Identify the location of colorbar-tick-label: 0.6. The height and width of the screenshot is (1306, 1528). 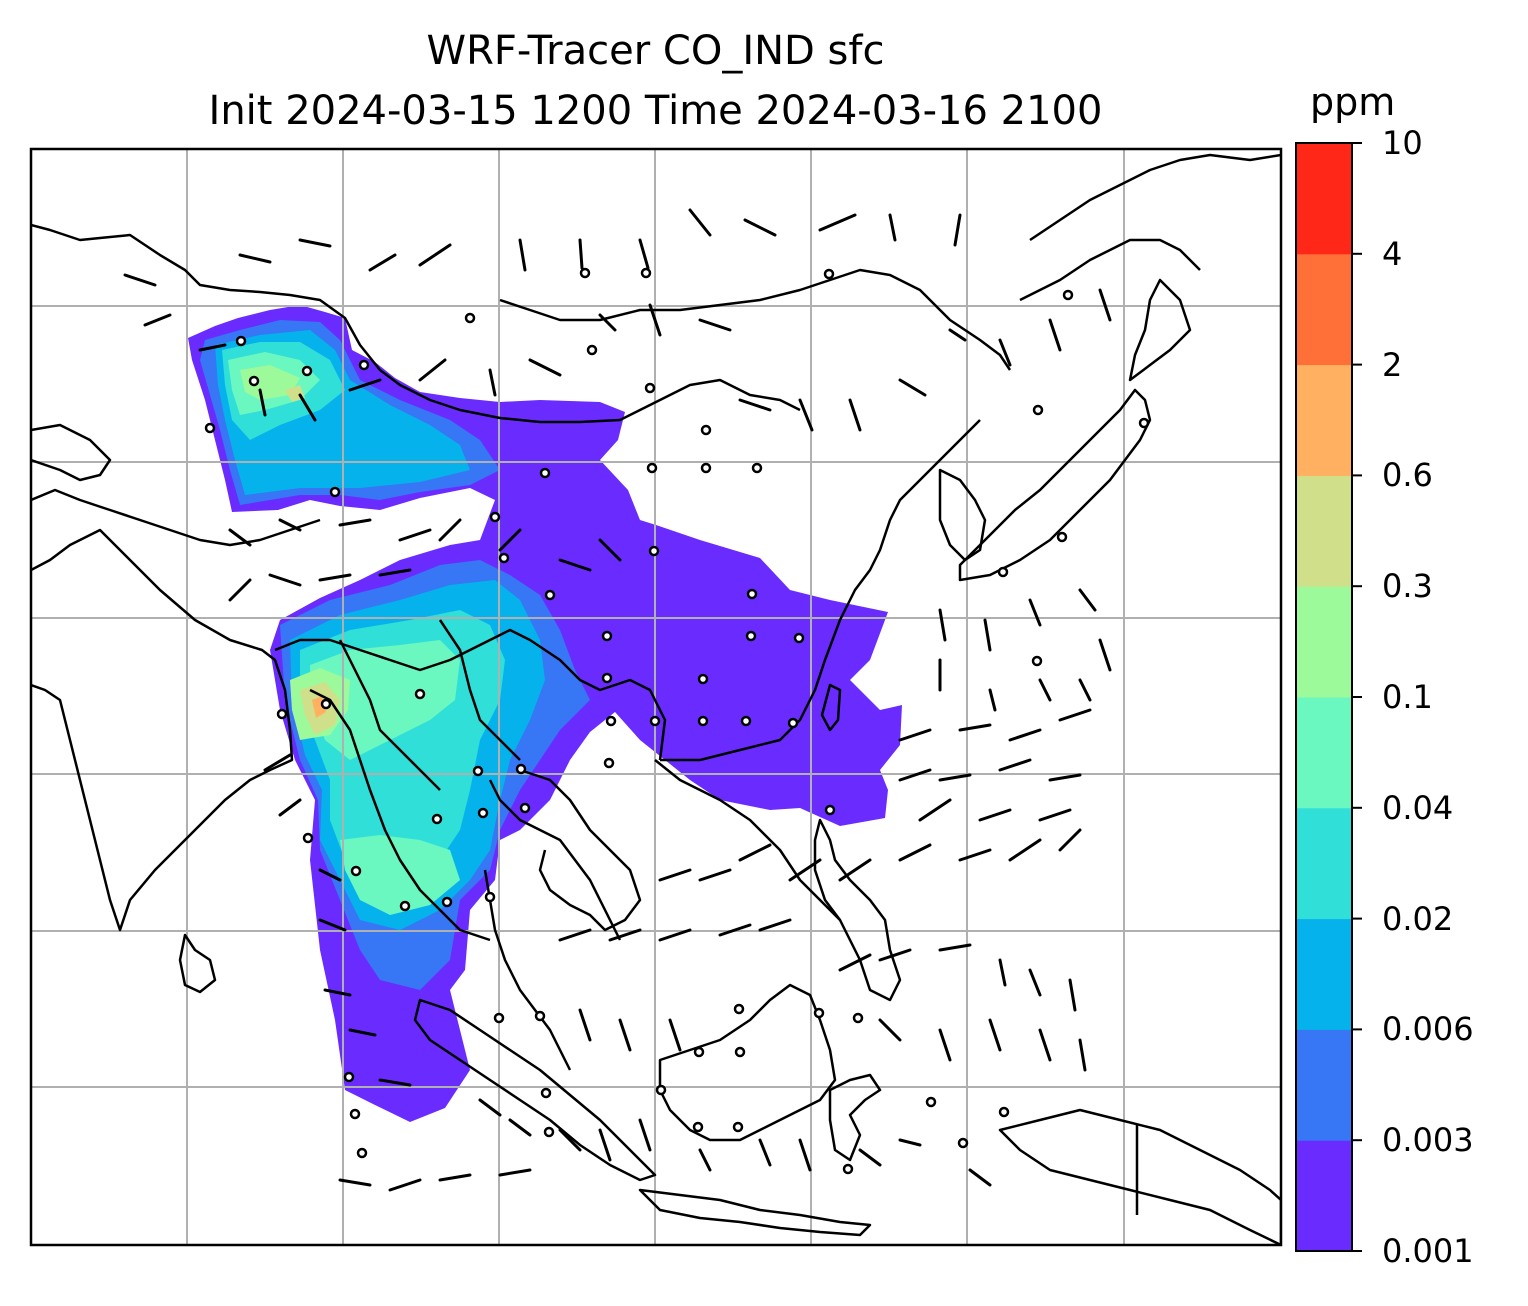
(1407, 475).